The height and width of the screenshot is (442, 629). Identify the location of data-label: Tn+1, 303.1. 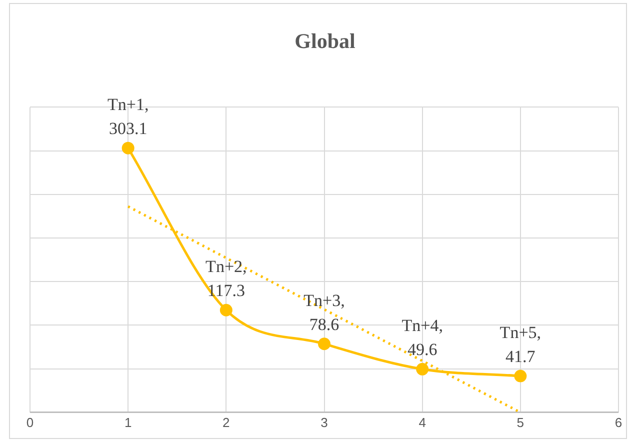
(128, 116).